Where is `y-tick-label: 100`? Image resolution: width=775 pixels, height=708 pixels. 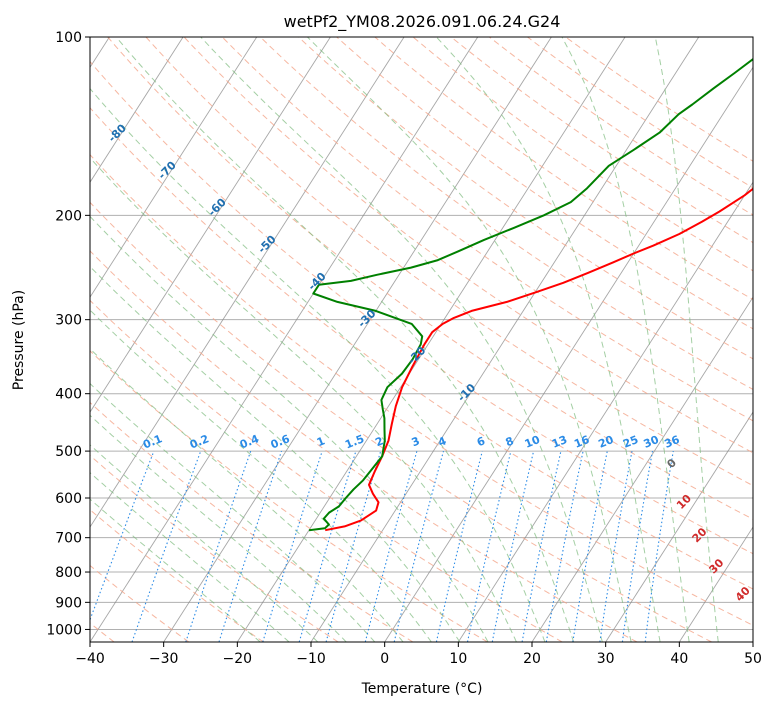 y-tick-label: 100 is located at coordinates (68, 38).